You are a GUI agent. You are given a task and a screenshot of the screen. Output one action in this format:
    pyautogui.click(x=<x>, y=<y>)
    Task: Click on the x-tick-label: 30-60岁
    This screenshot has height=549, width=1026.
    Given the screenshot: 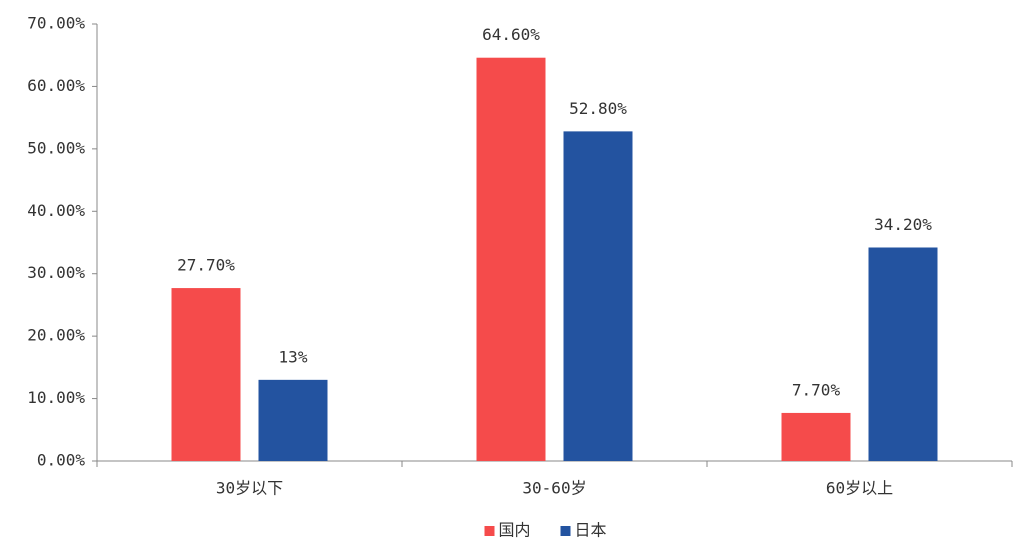 What is the action you would take?
    pyautogui.click(x=554, y=488)
    